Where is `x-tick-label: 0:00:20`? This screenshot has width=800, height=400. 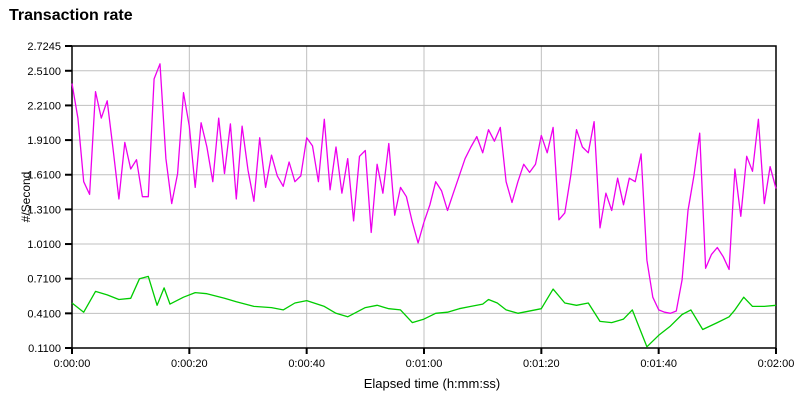 x-tick-label: 0:00:20 is located at coordinates (189, 364).